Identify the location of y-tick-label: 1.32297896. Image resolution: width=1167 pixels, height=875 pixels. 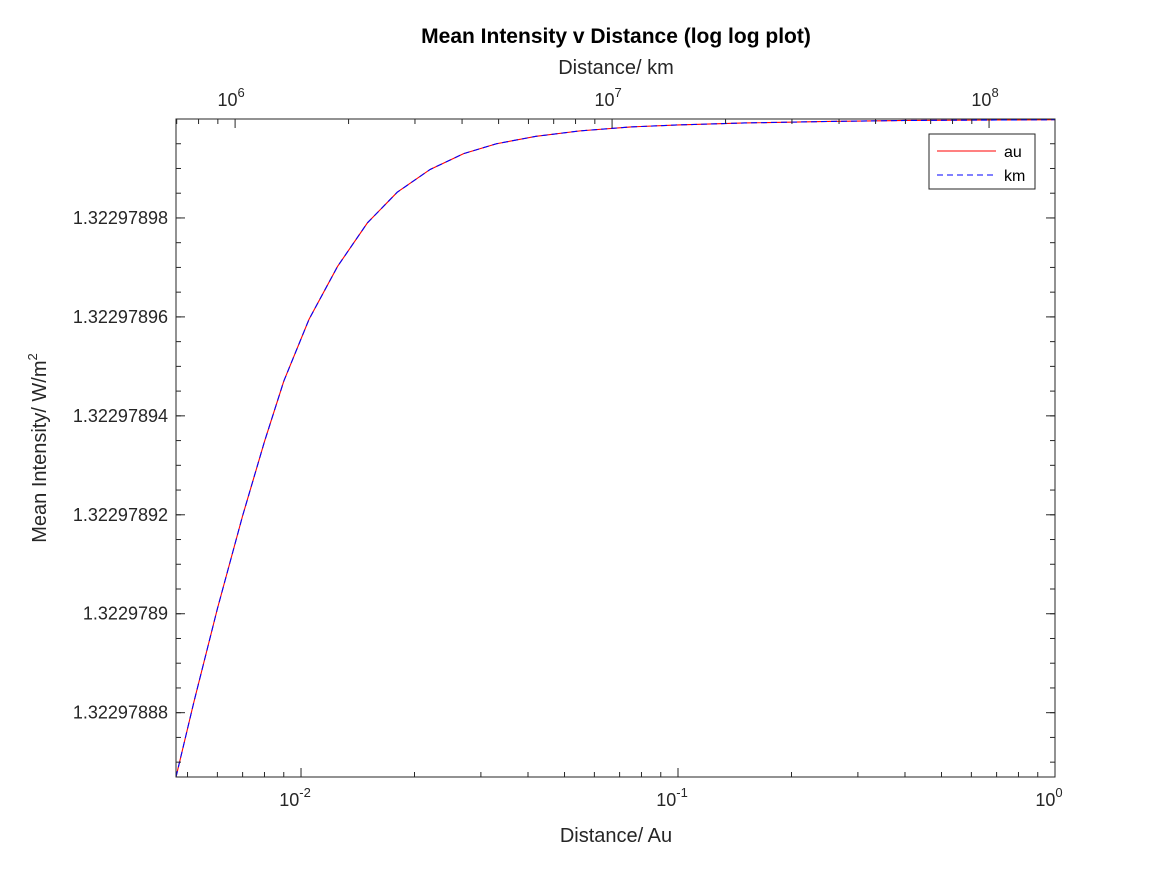
(120, 317).